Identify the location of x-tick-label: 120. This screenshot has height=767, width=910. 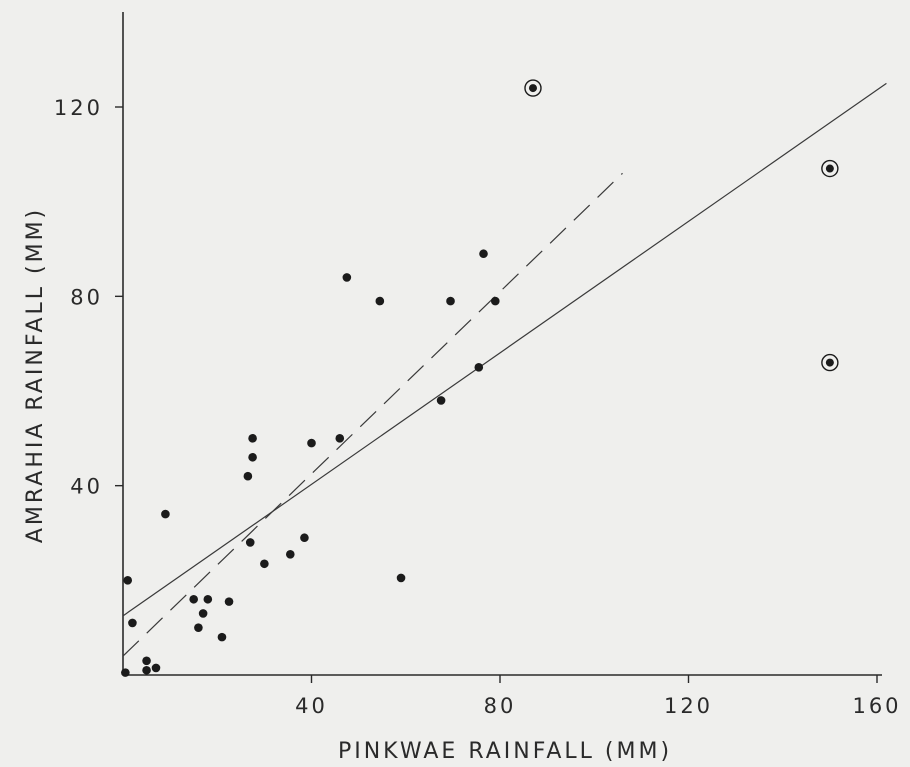
(688, 706).